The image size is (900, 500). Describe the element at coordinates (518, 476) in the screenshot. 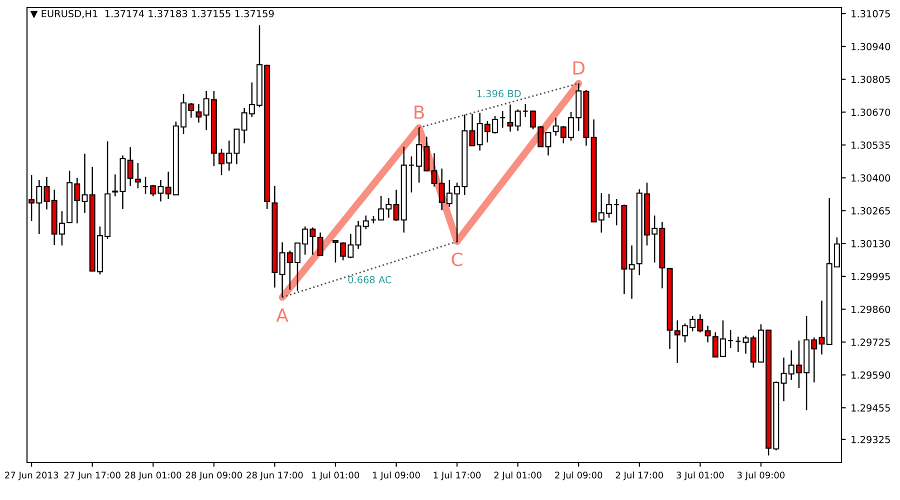

I see `x-tick-label: 2 Jul 01:00` at that location.